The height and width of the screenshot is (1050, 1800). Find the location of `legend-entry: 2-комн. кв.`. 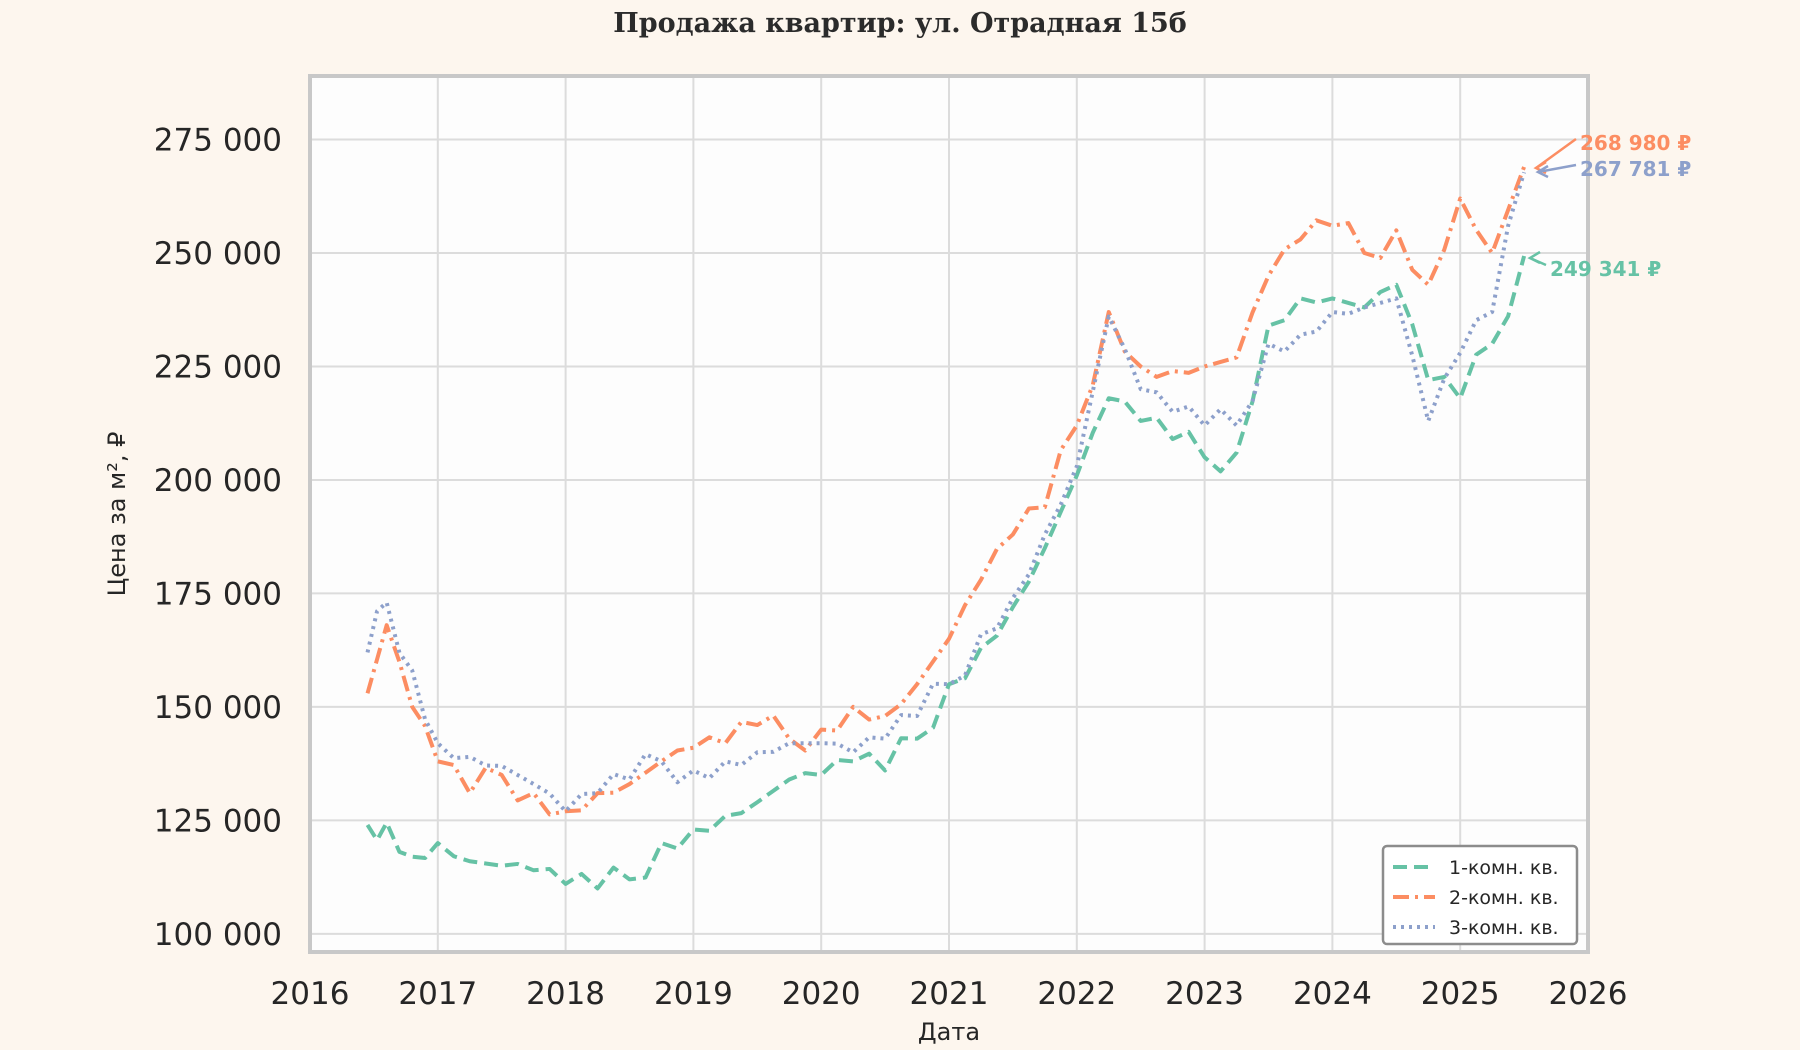

legend-entry: 2-комн. кв. is located at coordinates (1504, 898).